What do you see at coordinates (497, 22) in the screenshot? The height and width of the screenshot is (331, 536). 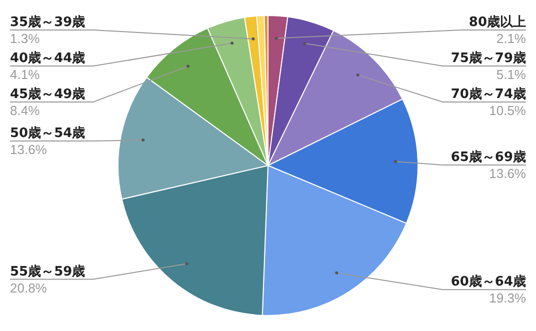 I see `slice-label: 80歳以上` at bounding box center [497, 22].